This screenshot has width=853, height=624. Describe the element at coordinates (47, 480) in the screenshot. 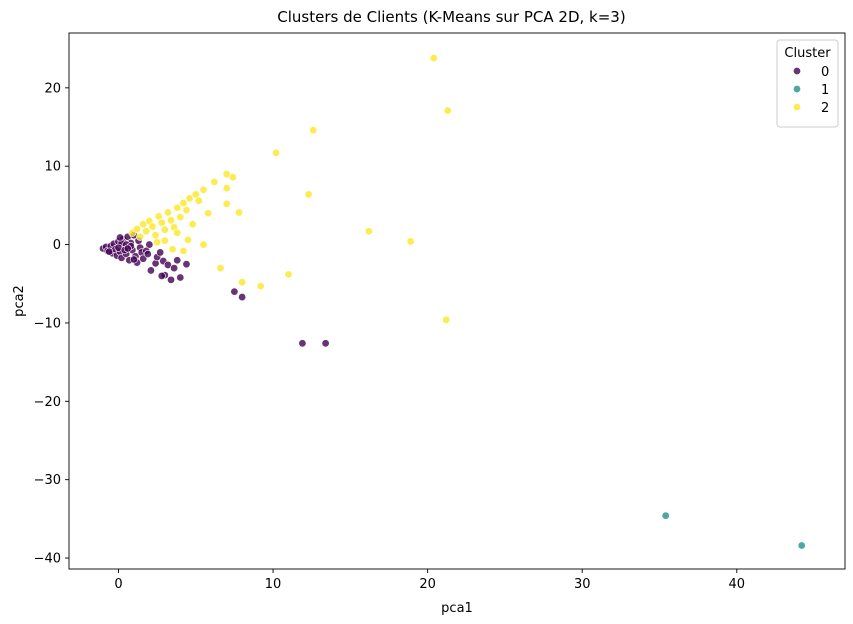

I see `y-tick-label: −30` at that location.